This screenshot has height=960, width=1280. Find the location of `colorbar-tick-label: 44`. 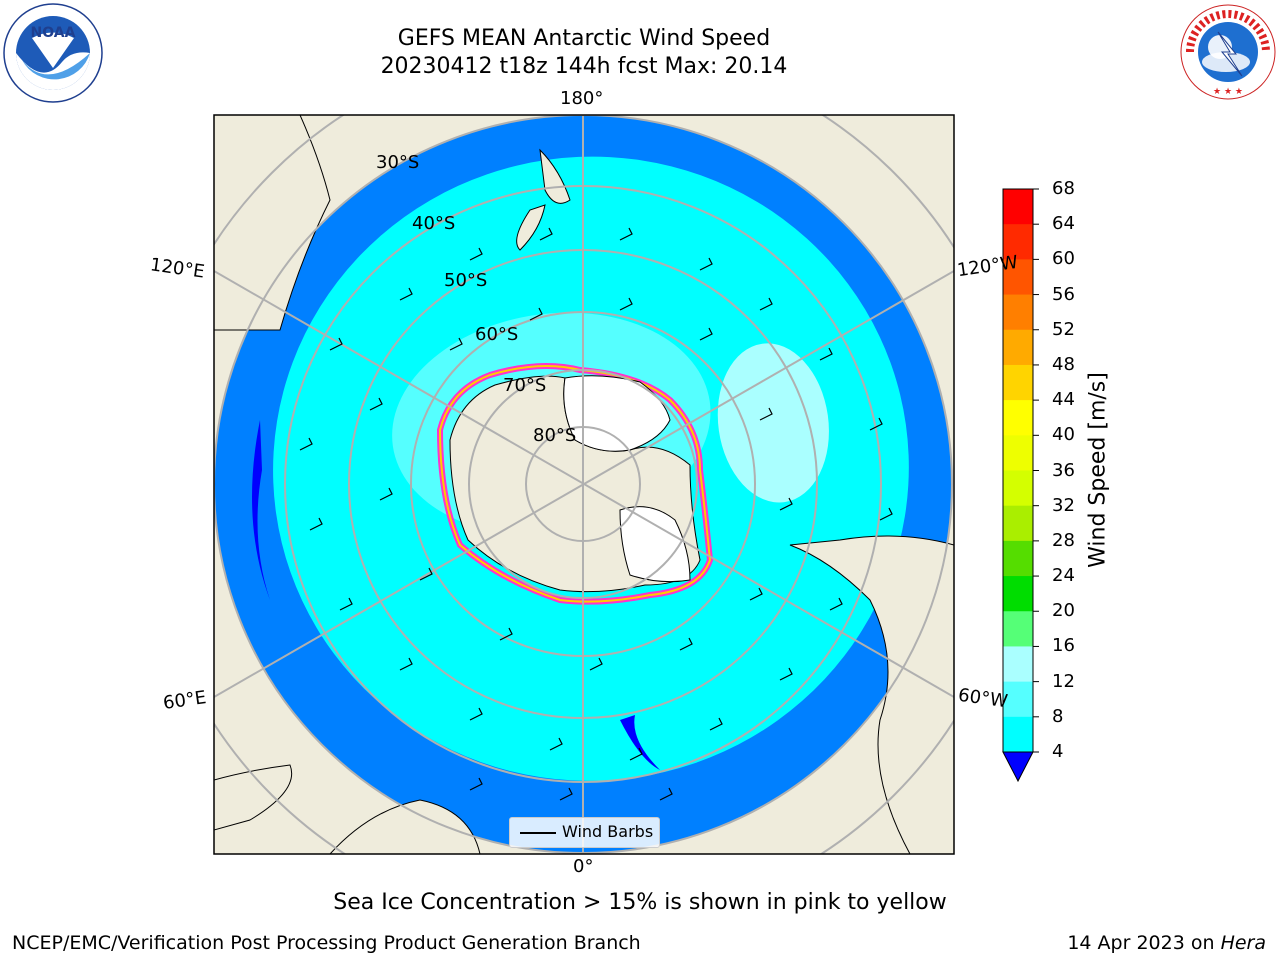

colorbar-tick-label: 44 is located at coordinates (1063, 400).